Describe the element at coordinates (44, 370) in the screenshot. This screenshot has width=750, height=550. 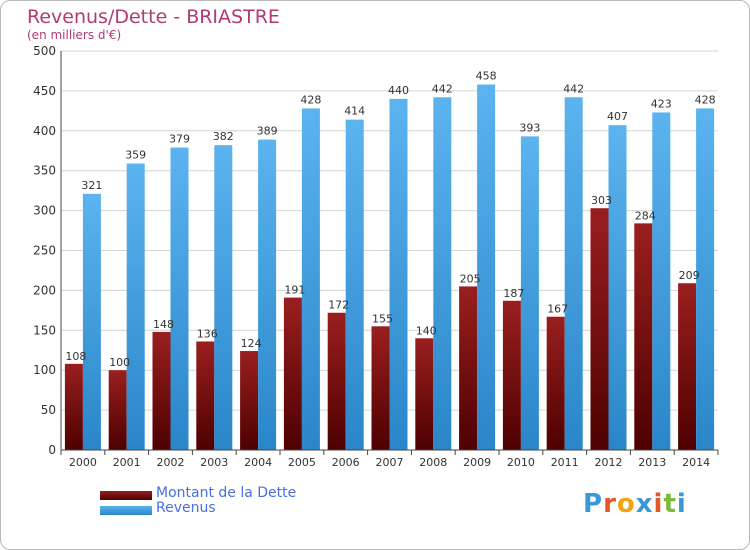
I see `y-tick-label: 100` at that location.